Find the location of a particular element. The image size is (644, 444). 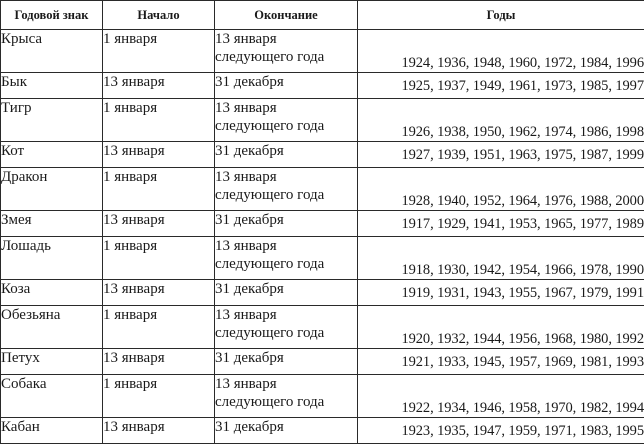

years-cell: 1921, 1933, 1945, 1957, 1969, 1981, 1993 is located at coordinates (501, 362).